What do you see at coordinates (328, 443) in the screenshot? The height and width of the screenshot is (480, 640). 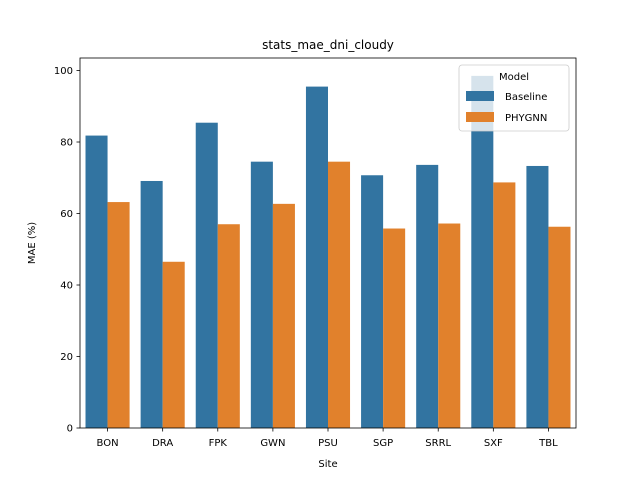 I see `x-tick-label: PSU` at bounding box center [328, 443].